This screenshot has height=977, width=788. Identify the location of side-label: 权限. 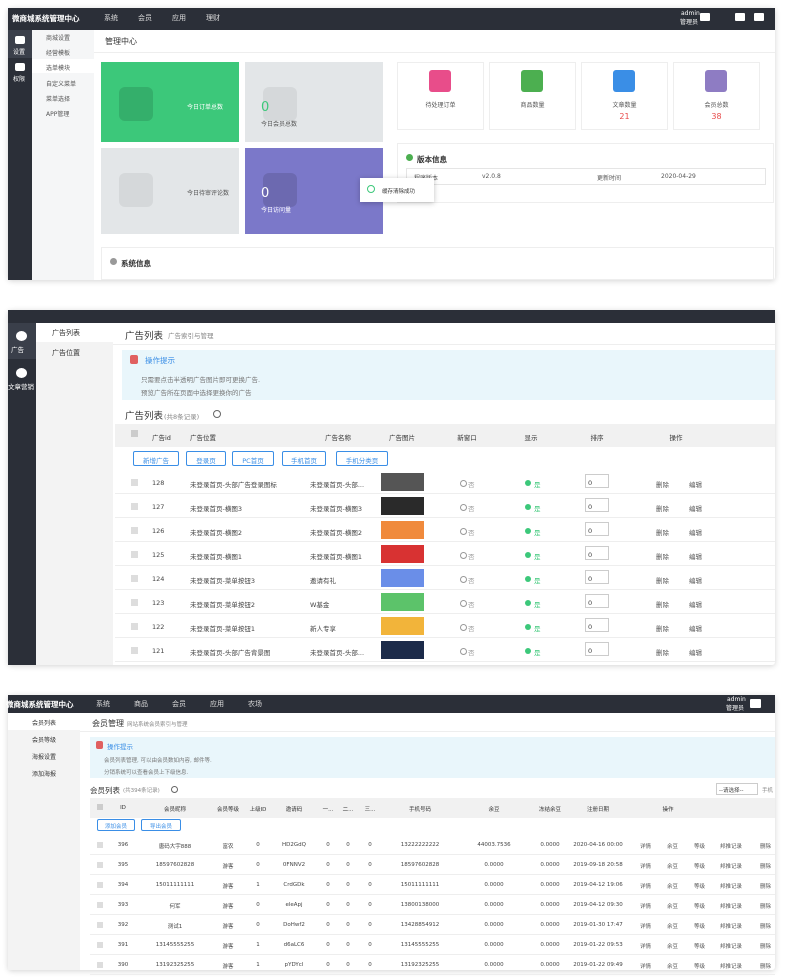
(19, 79).